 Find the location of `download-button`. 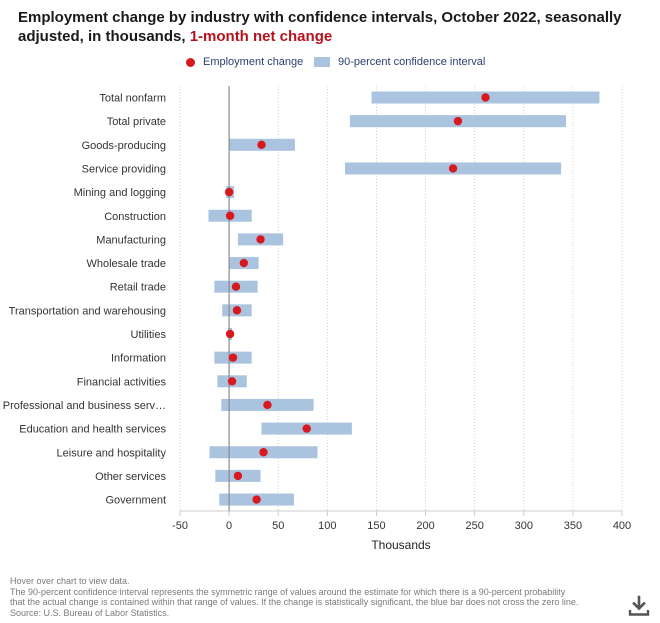

download-button is located at coordinates (639, 606).